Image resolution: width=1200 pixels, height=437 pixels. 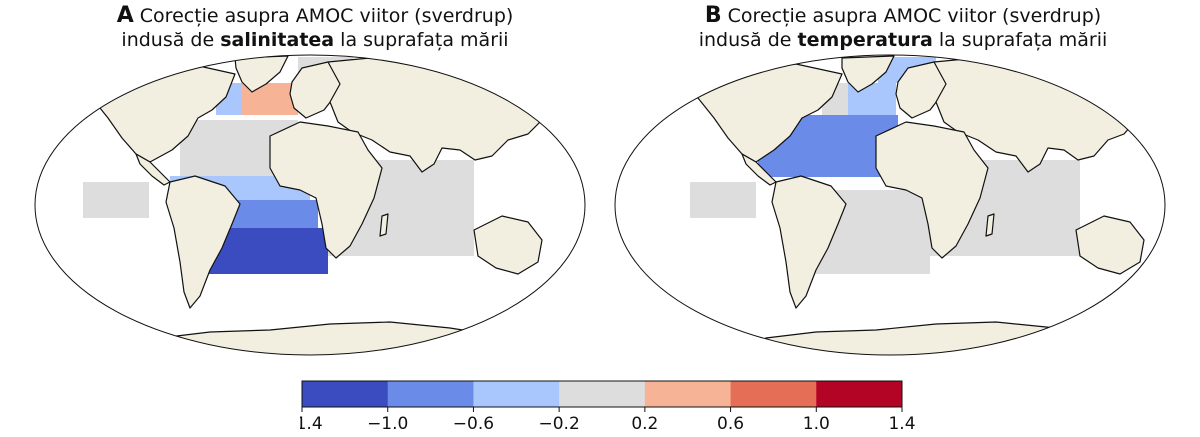 I want to click on panel-a-title-line2: indusă de salinitatea la suprafața mării, so click(x=315, y=40).